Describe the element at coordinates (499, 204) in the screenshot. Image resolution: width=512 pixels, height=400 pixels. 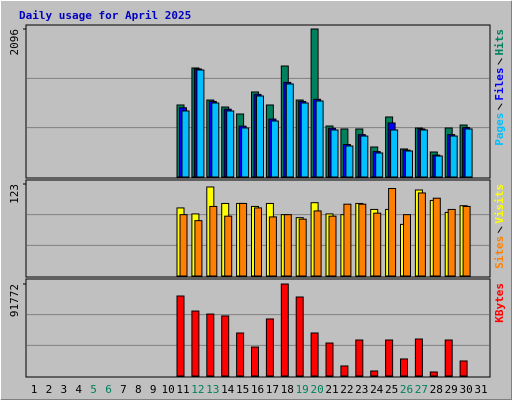
I see `legend-label: Visits` at that location.